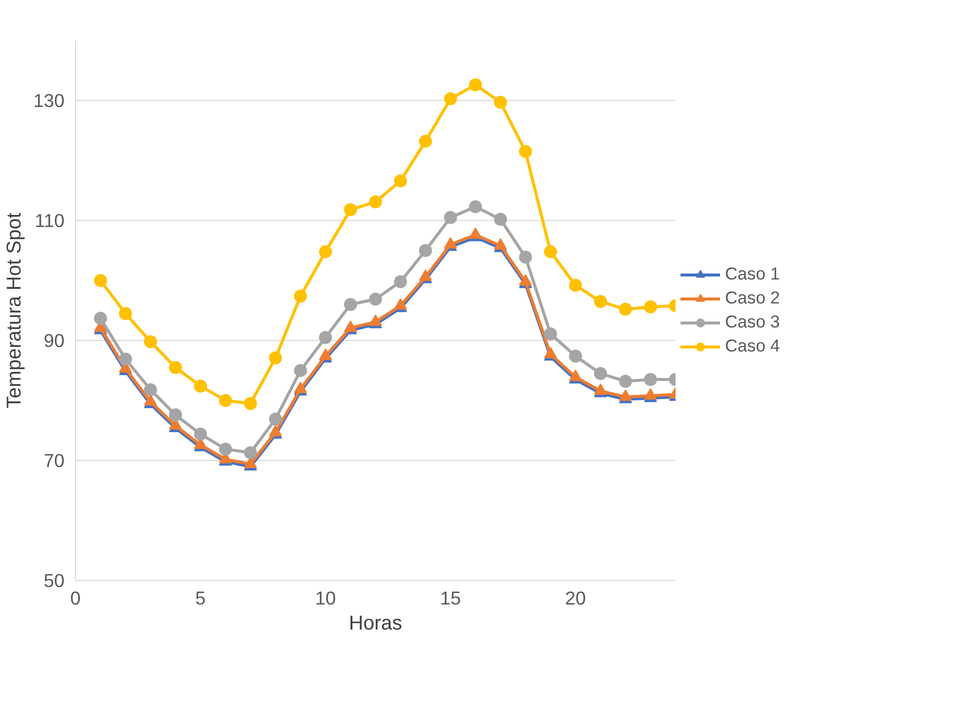  Describe the element at coordinates (752, 322) in the screenshot. I see `legend-label: Caso 3` at that location.